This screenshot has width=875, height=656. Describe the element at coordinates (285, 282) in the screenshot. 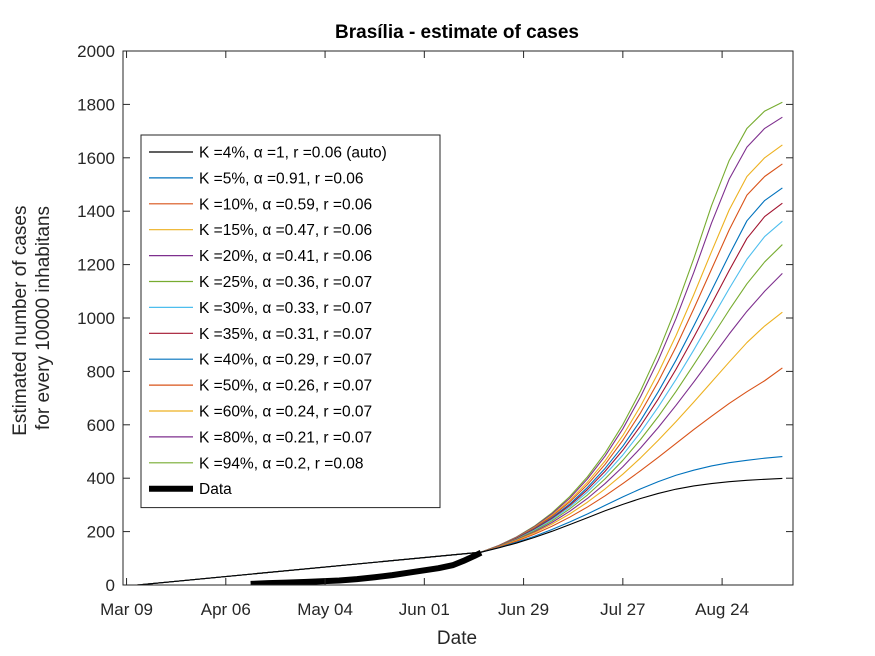

I see `legend-label: K =25%, α =0.36, r =0.07` at that location.